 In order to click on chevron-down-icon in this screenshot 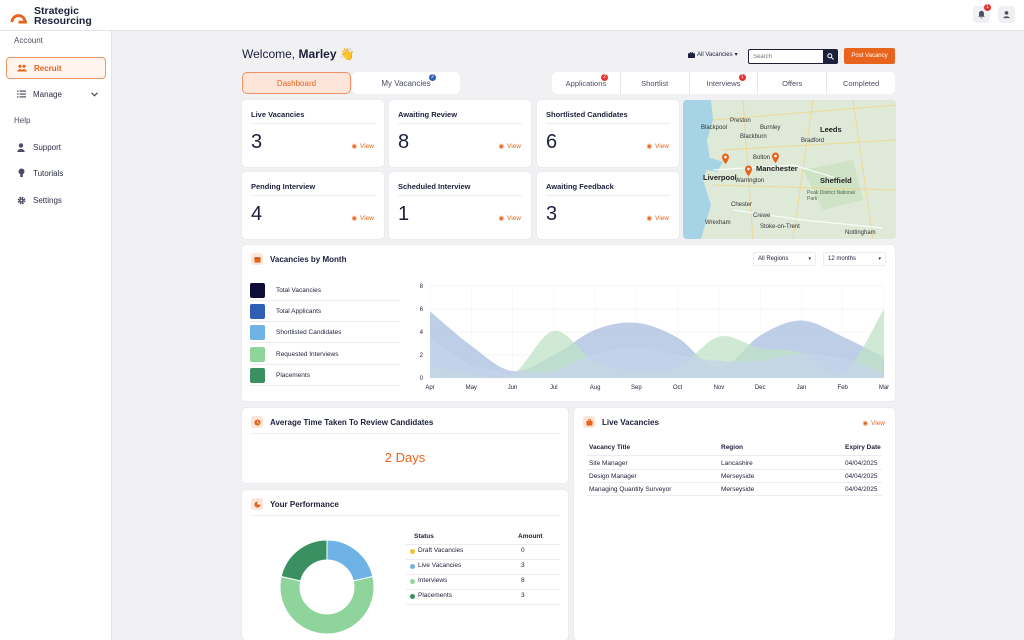, I will do `click(94, 94)`.